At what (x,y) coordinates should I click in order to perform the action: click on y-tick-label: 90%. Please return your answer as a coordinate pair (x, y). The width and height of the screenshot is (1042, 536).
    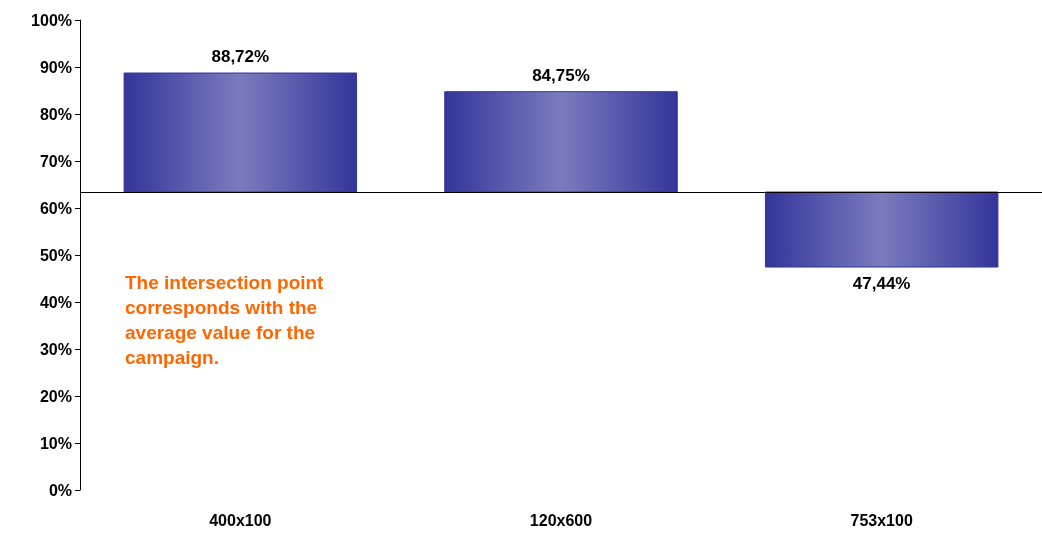
    Looking at the image, I should click on (55, 67).